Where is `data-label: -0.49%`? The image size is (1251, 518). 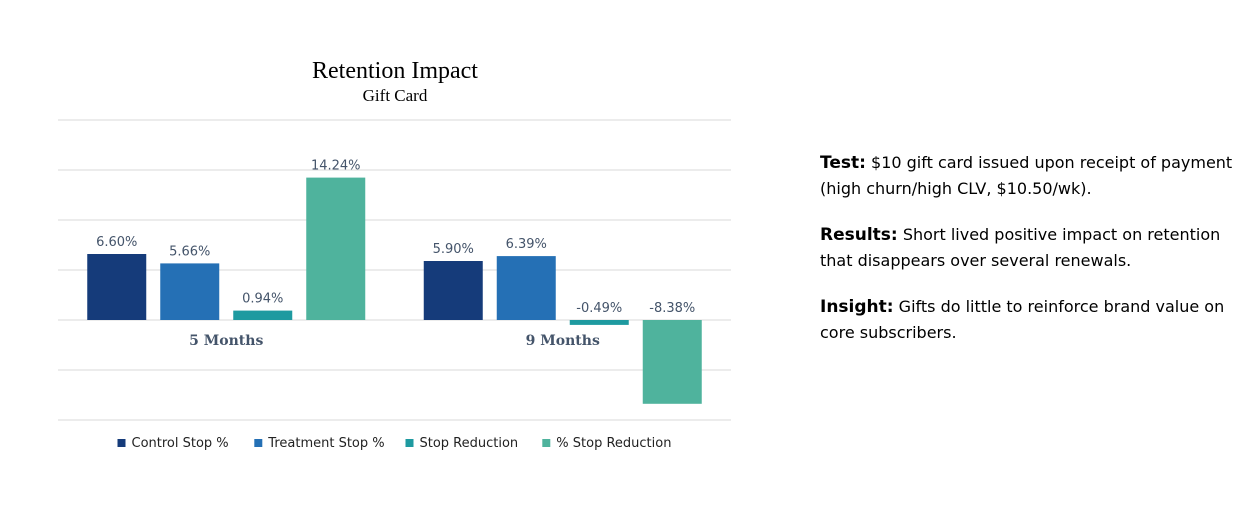
data-label: -0.49% is located at coordinates (599, 308).